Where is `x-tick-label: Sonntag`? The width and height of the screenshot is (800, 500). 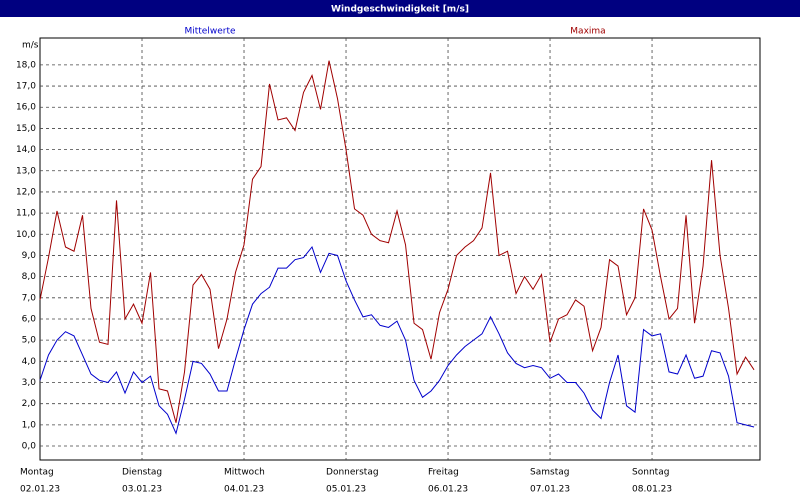
x-tick-label: Sonntag is located at coordinates (650, 473).